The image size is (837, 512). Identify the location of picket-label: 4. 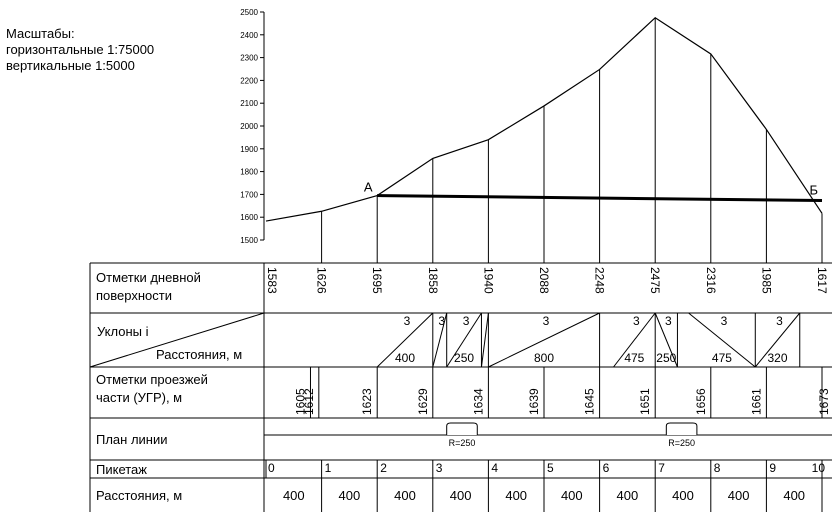
(494, 468).